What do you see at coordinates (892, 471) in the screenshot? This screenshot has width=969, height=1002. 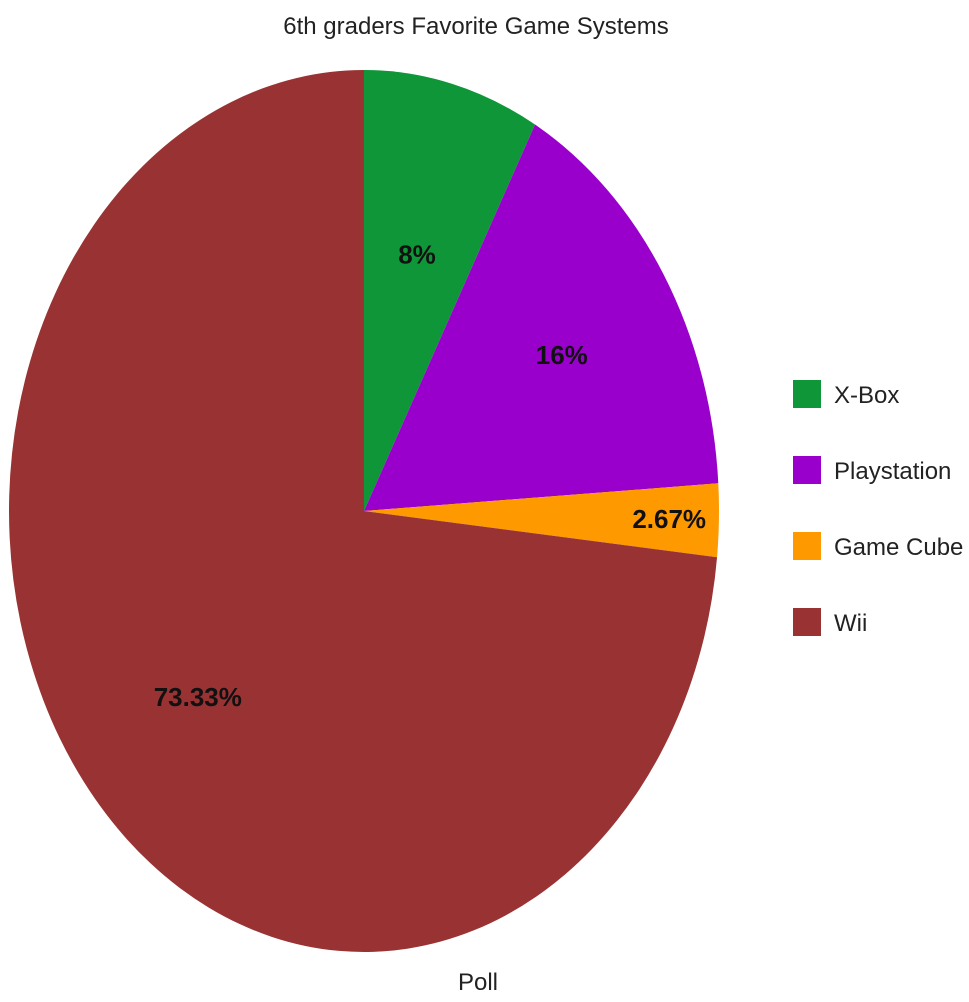 I see `legend-label: Playstation` at bounding box center [892, 471].